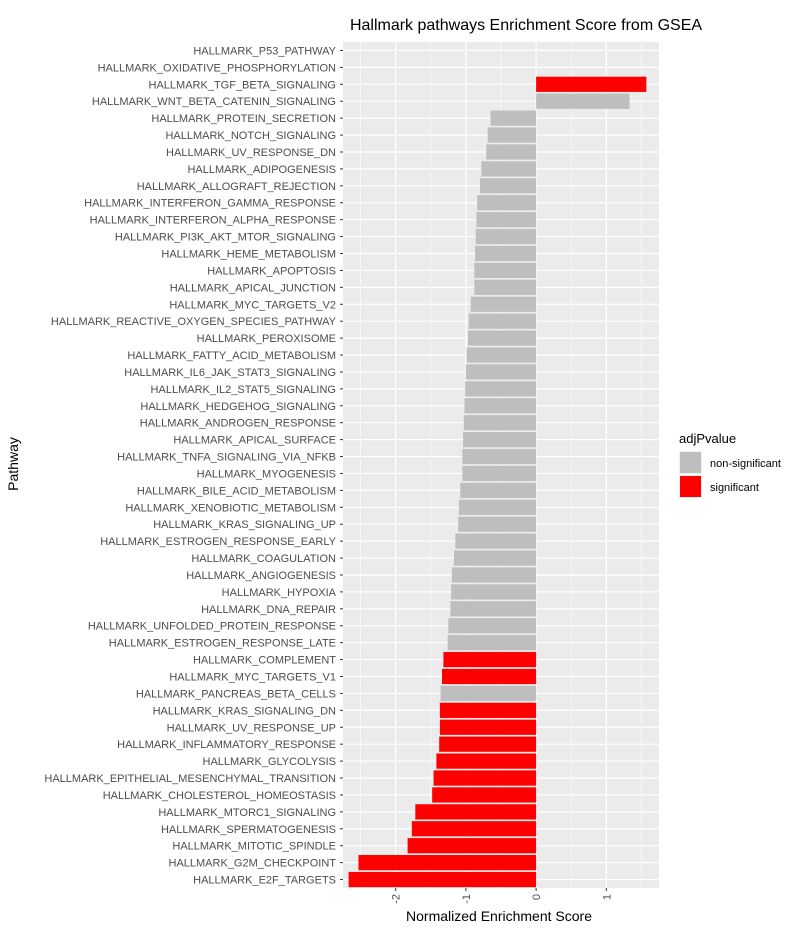  I want to click on x-axis-title: Normalized Enrichment Score, so click(499, 916).